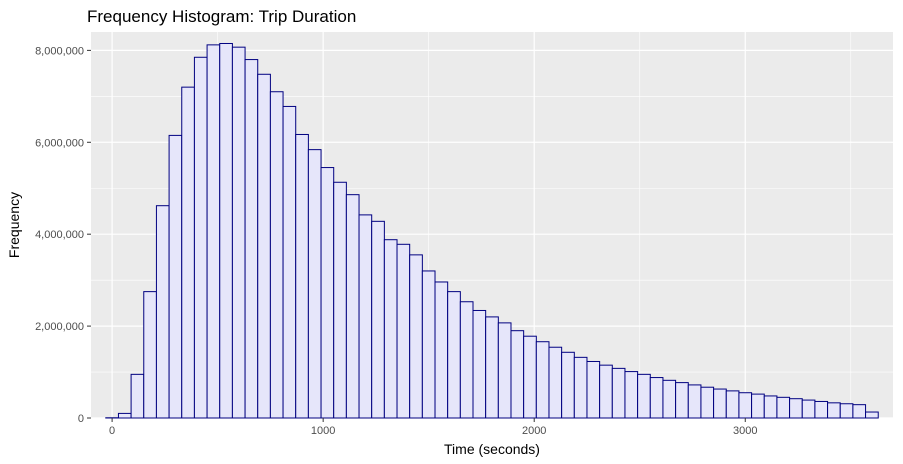 The image size is (903, 464). What do you see at coordinates (81, 419) in the screenshot?
I see `y-tick-label: 0` at bounding box center [81, 419].